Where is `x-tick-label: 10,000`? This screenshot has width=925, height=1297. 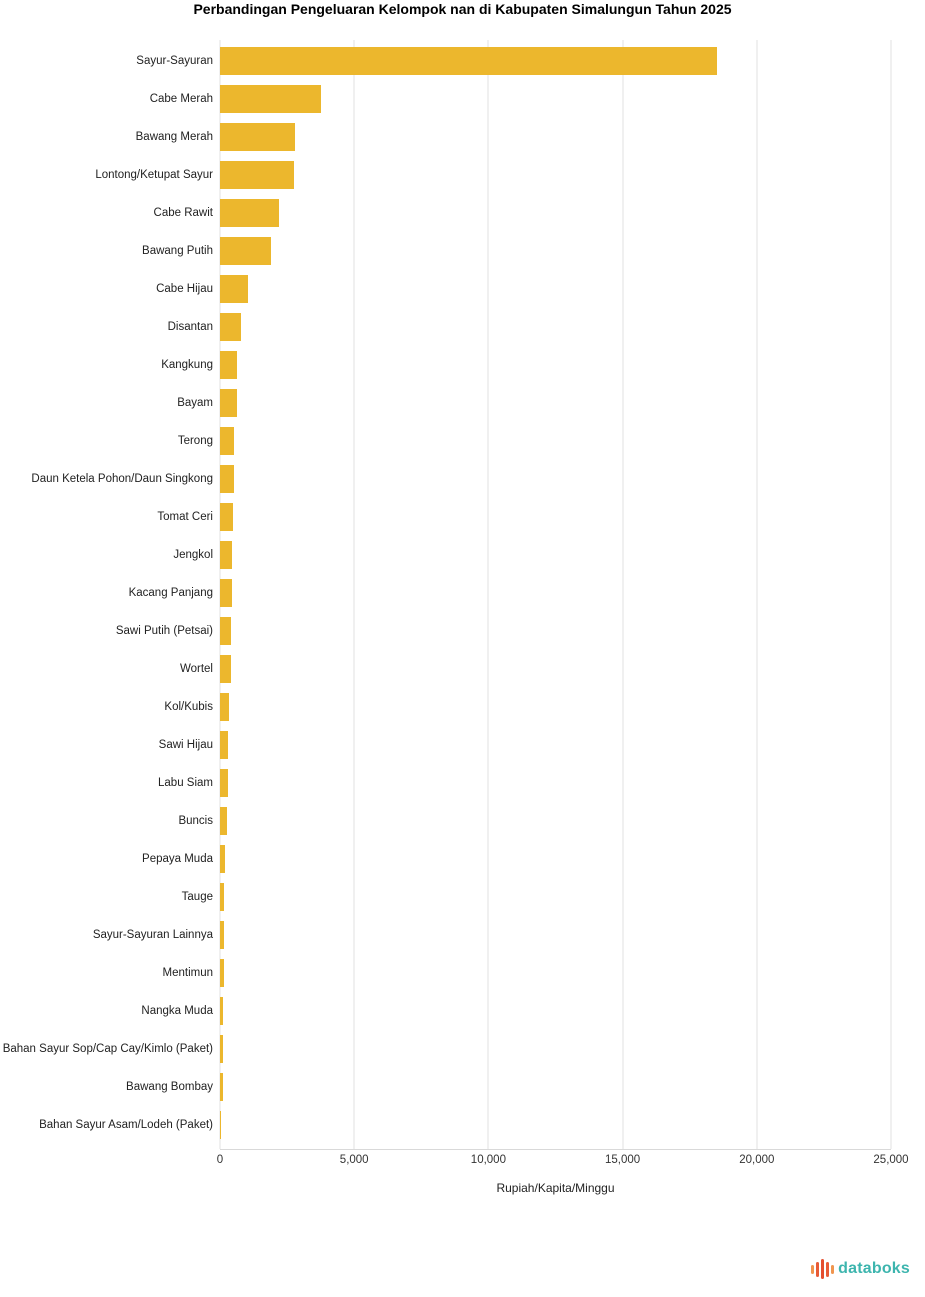 x-tick-label: 10,000 is located at coordinates (488, 1160).